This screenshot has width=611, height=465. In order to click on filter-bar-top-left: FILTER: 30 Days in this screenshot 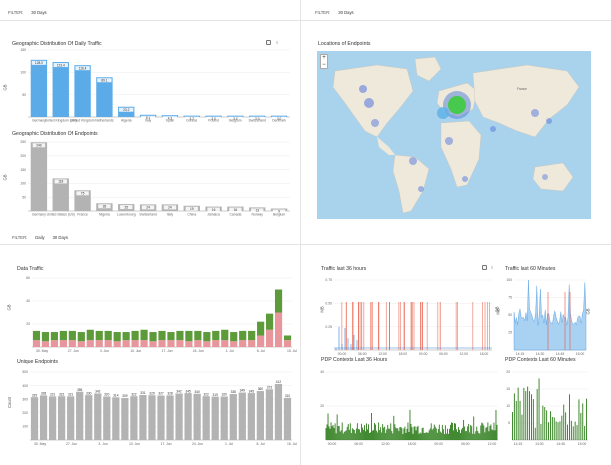, I will do `click(27, 12)`.